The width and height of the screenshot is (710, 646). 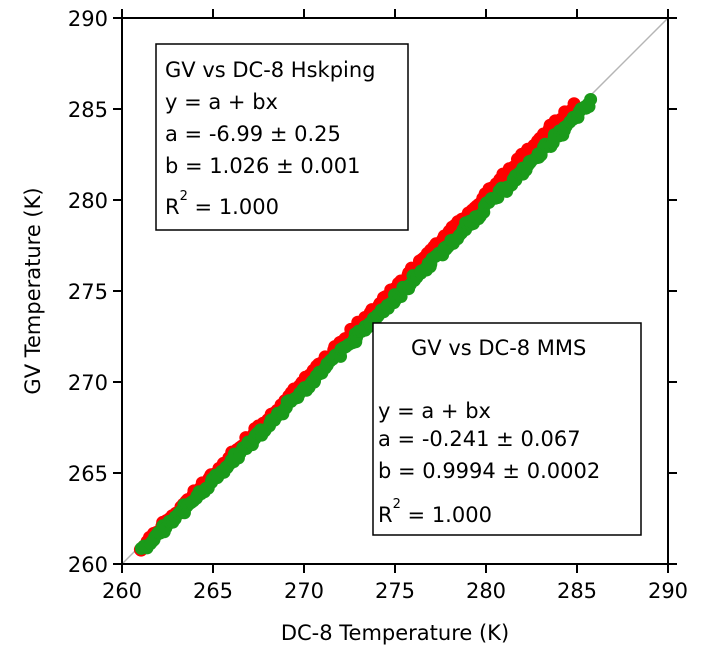 What do you see at coordinates (172, 207) in the screenshot?
I see `fit-box-hskping-r-base: R` at bounding box center [172, 207].